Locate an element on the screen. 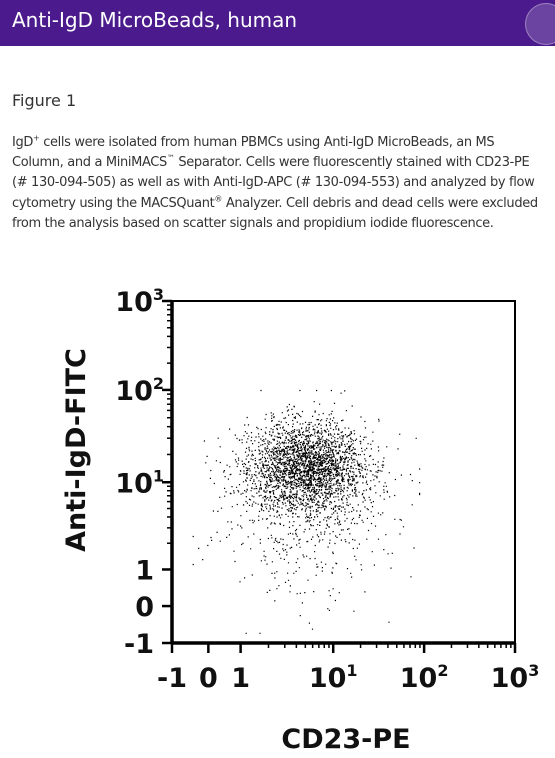  caption-lead-sup: + is located at coordinates (36, 138).